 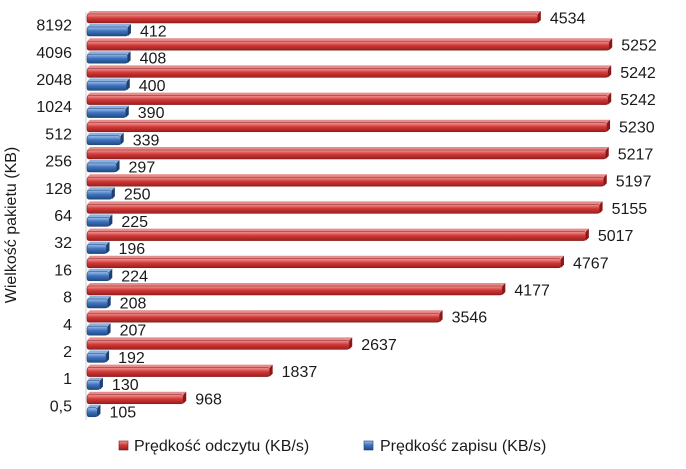 I want to click on y-axis-title: Wielkość pakietu (KB), so click(x=11, y=225).